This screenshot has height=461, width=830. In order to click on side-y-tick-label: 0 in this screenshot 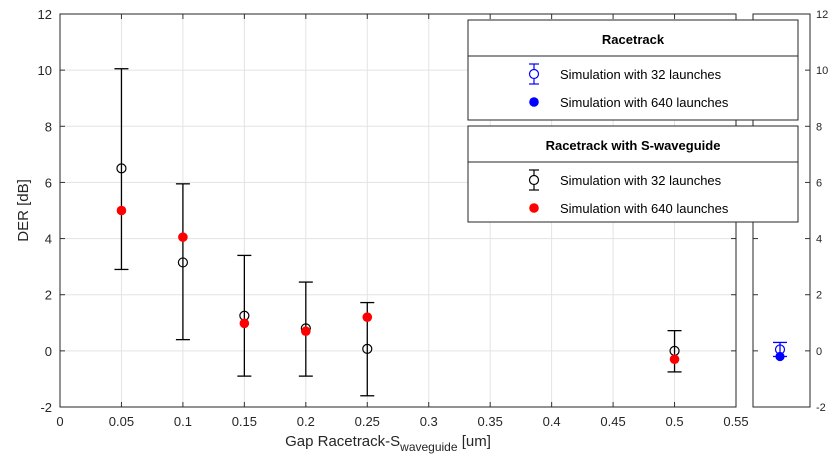, I will do `click(819, 352)`.